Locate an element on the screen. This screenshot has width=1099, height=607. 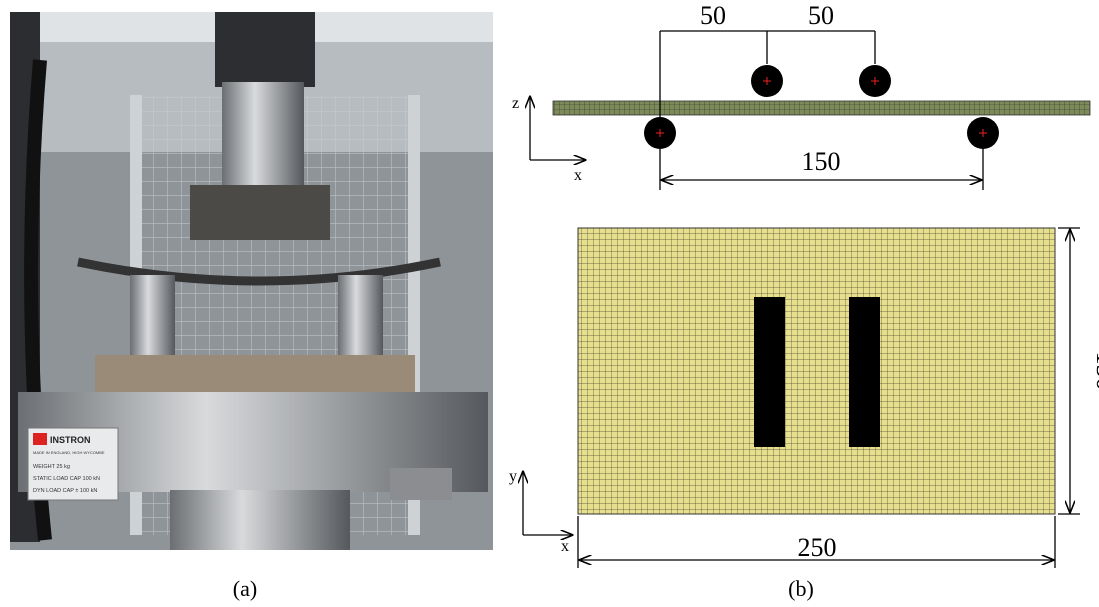
caption: (b) is located at coordinates (801, 588).